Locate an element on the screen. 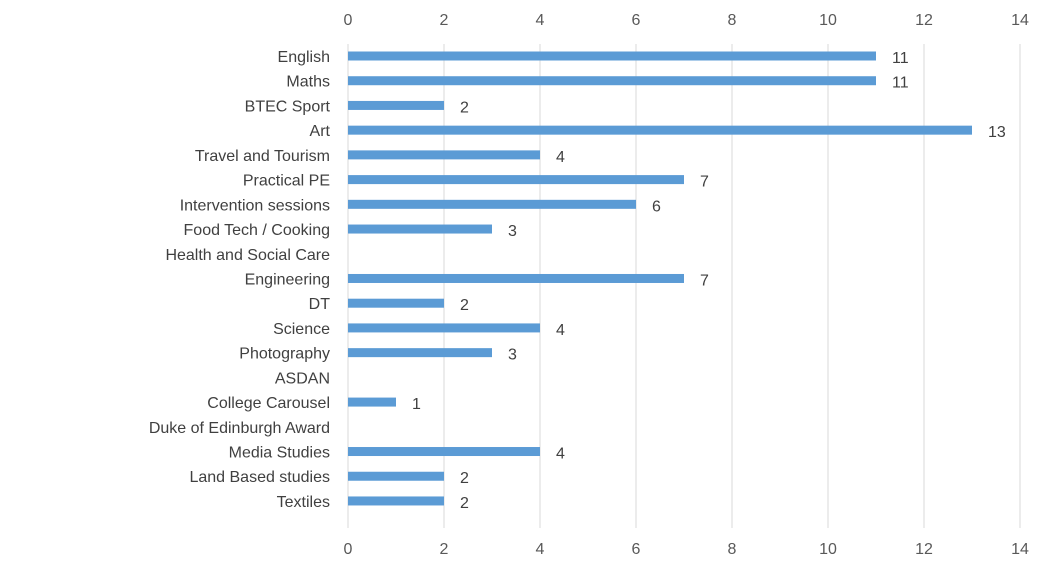 This screenshot has width=1044, height=565. x-tick-top-10: 10 is located at coordinates (828, 20).